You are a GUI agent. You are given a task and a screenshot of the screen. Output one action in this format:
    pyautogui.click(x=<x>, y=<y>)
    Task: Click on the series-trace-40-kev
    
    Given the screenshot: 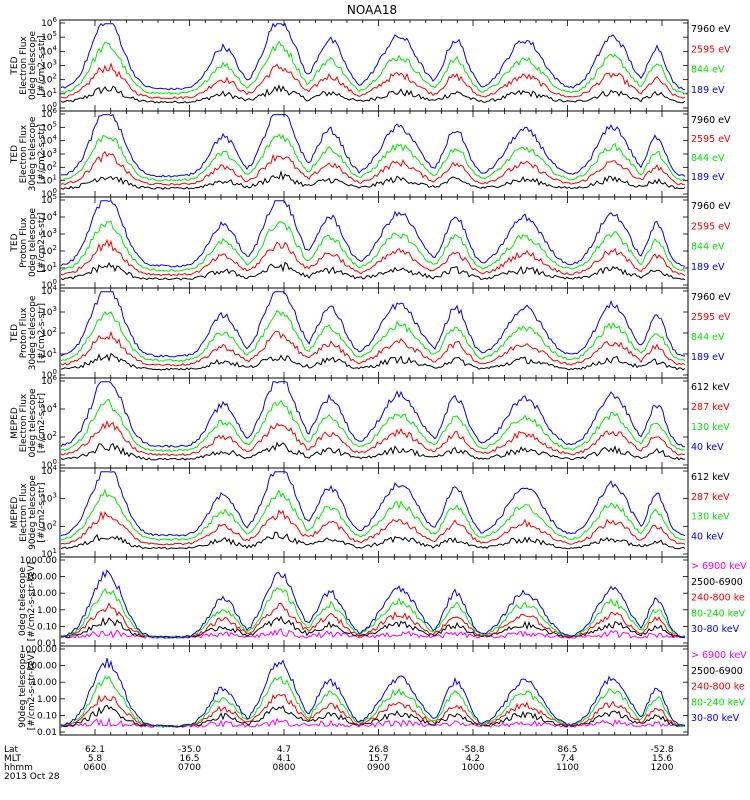 What is the action you would take?
    pyautogui.click(x=373, y=504)
    